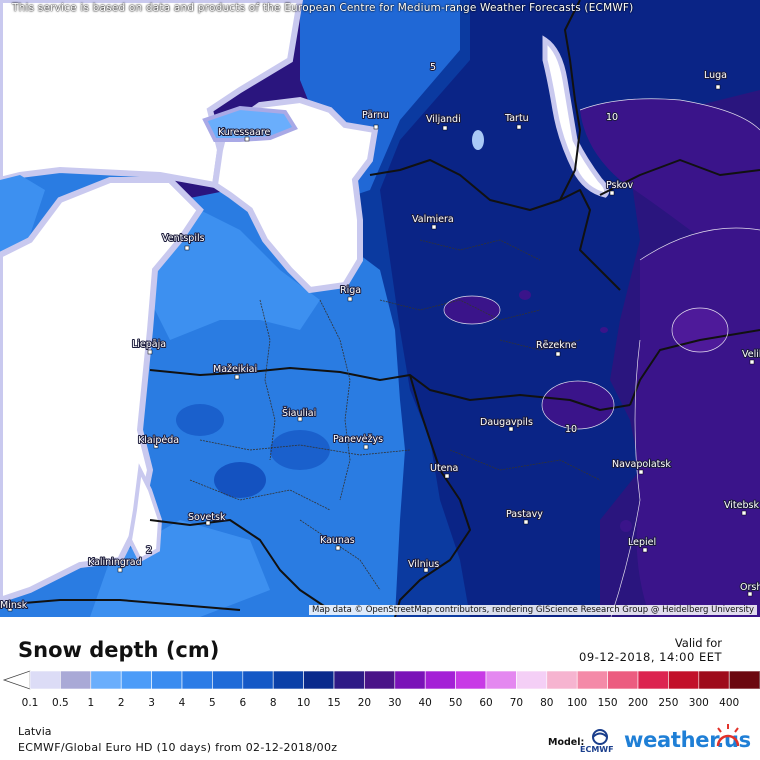 This screenshot has width=760, height=760. Describe the element at coordinates (516, 703) in the screenshot. I see `legend-tick-label: 70` at that location.